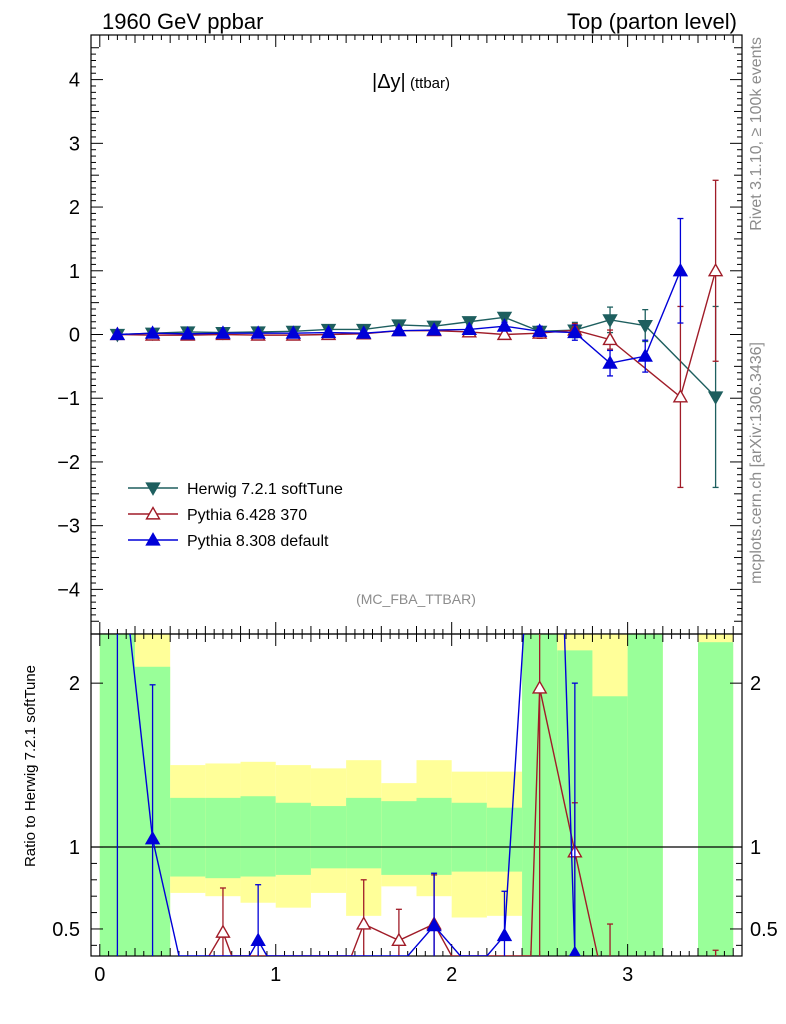  I want to click on x-tick-label: 0, so click(99, 975).